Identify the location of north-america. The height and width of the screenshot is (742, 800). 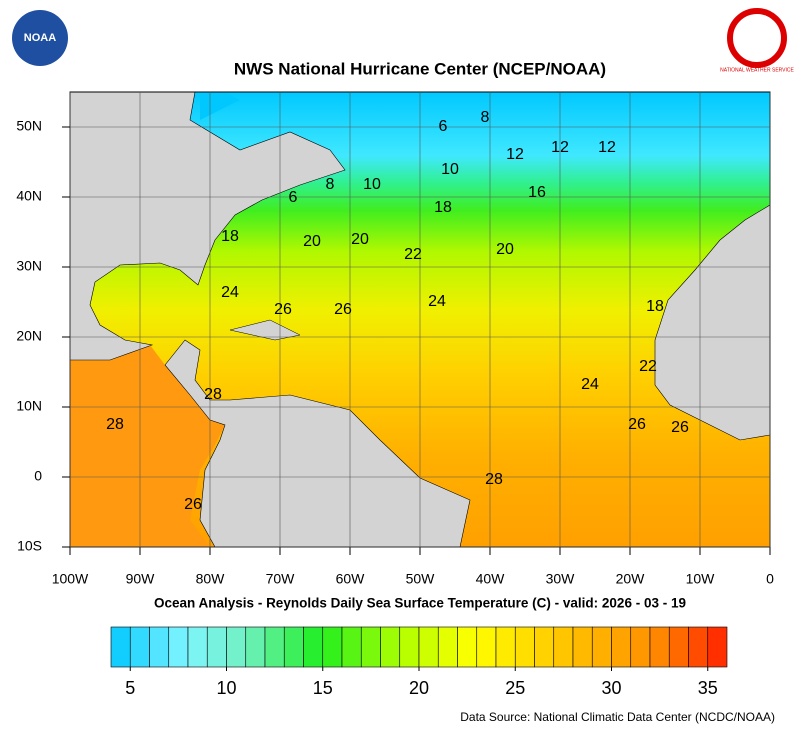
(208, 226).